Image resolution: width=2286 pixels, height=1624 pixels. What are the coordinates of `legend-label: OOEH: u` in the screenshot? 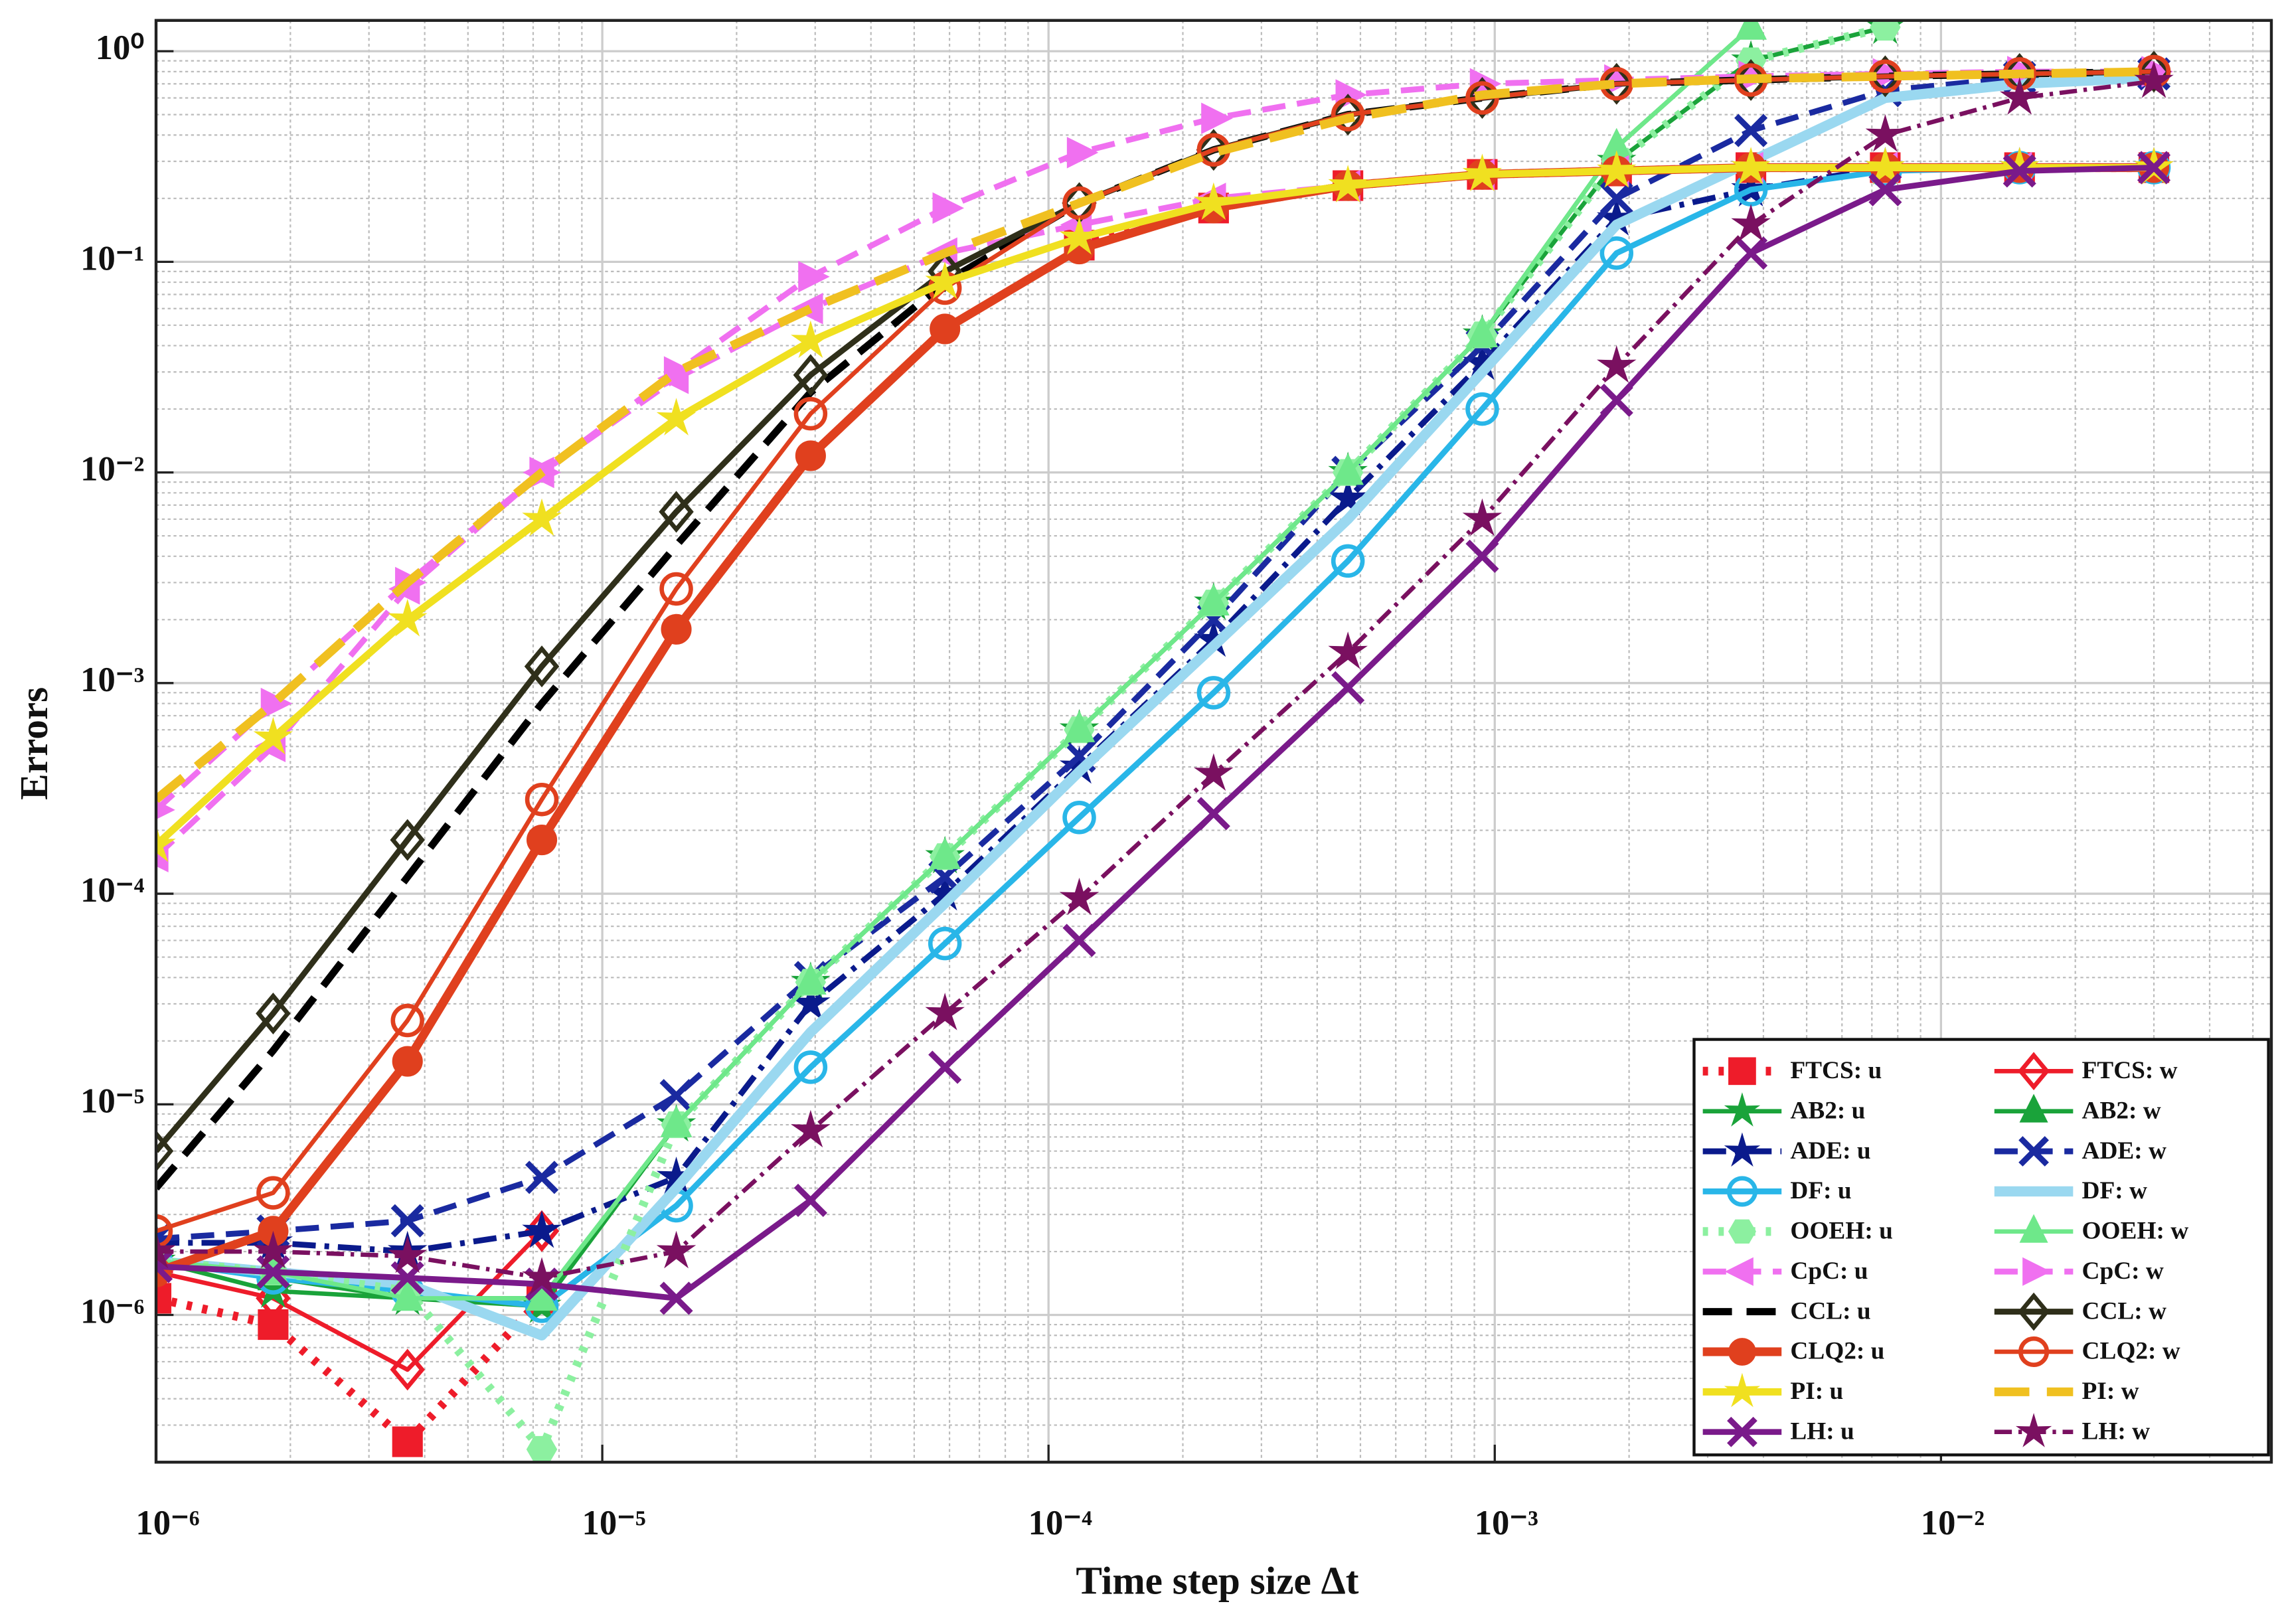 It's located at (1841, 1231).